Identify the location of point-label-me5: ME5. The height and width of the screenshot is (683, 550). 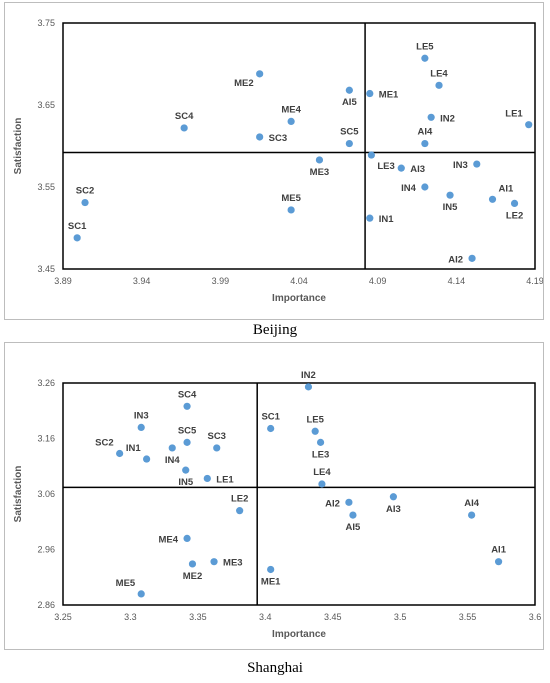
(291, 198).